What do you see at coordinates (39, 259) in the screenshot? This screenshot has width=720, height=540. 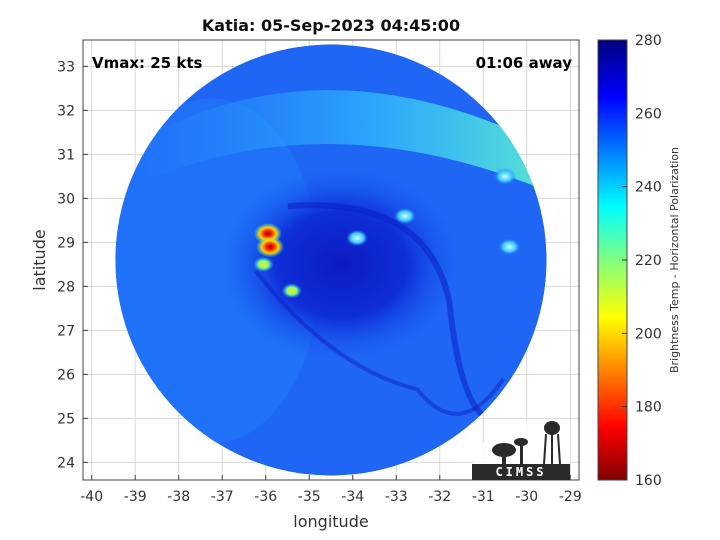 I see `y-axis-label: latitude` at bounding box center [39, 259].